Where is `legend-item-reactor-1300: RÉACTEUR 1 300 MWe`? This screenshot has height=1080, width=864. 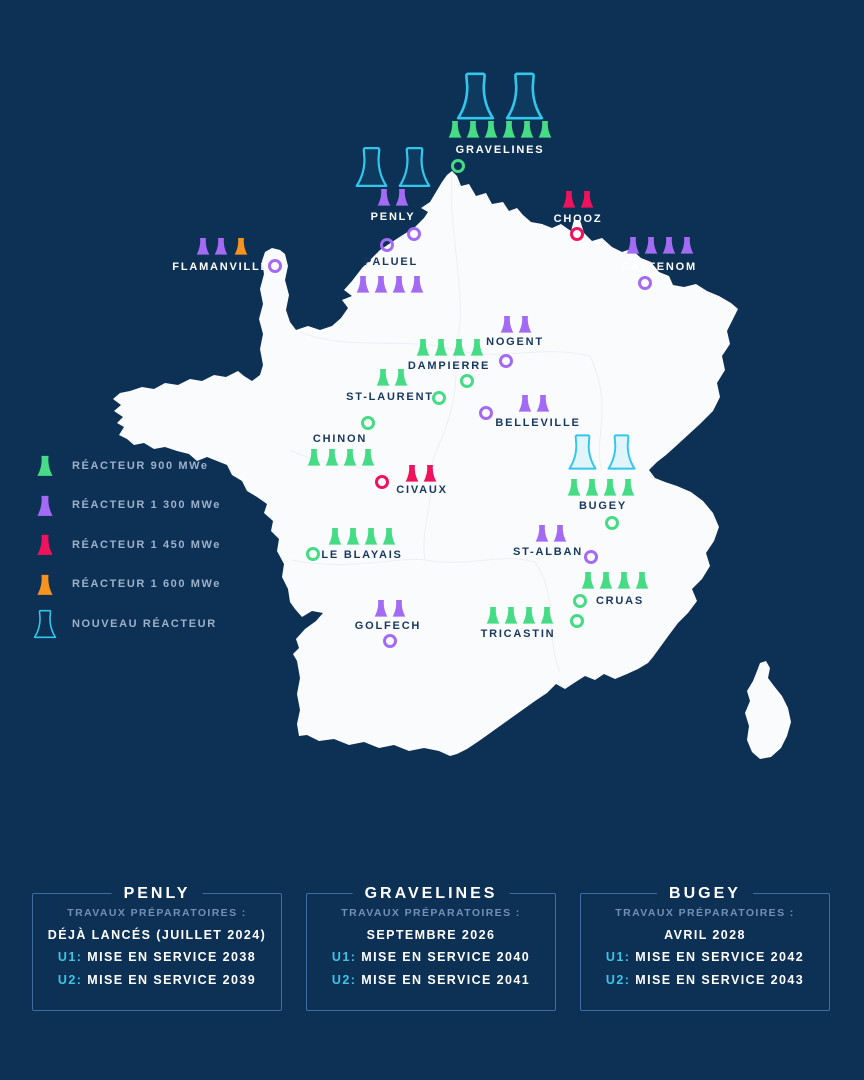
legend-item-reactor-1300: RÉACTEUR 1 300 MWe is located at coordinates (125, 506).